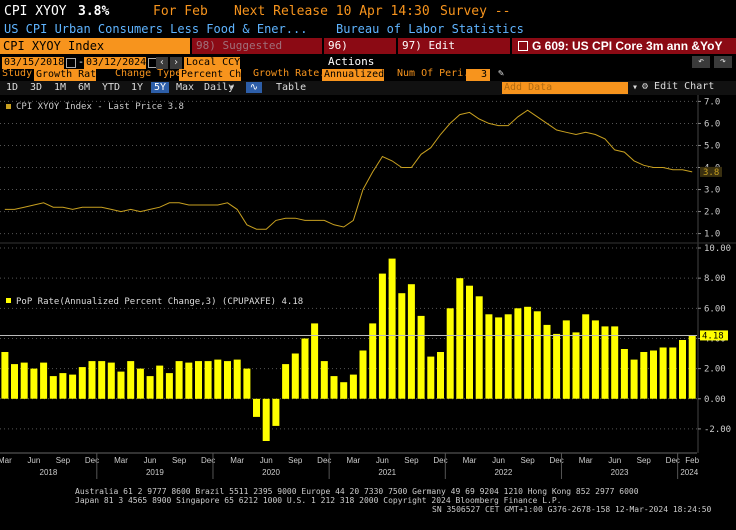 The image size is (736, 530). I want to click on y-tick-label: 0.00, so click(715, 400).